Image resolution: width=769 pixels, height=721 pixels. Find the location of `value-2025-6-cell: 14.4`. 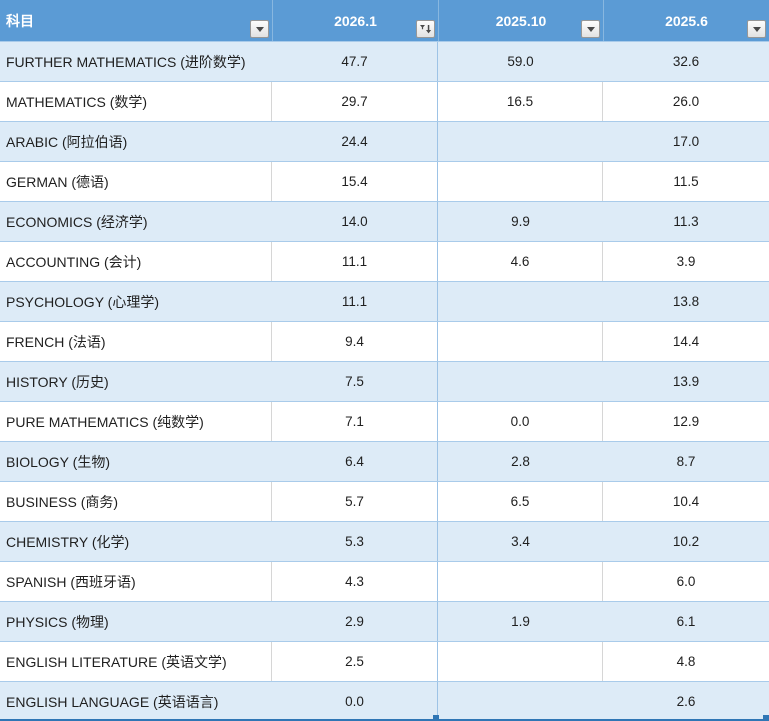

value-2025-6-cell: 14.4 is located at coordinates (686, 341).